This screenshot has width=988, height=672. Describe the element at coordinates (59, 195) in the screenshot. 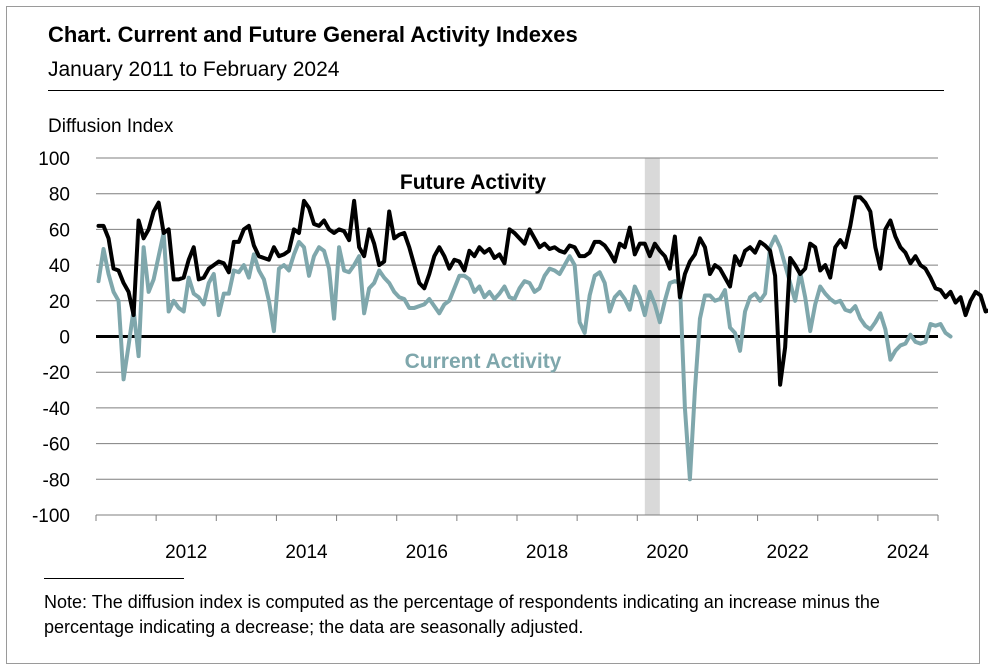

I see `y-tick-label: 80` at that location.